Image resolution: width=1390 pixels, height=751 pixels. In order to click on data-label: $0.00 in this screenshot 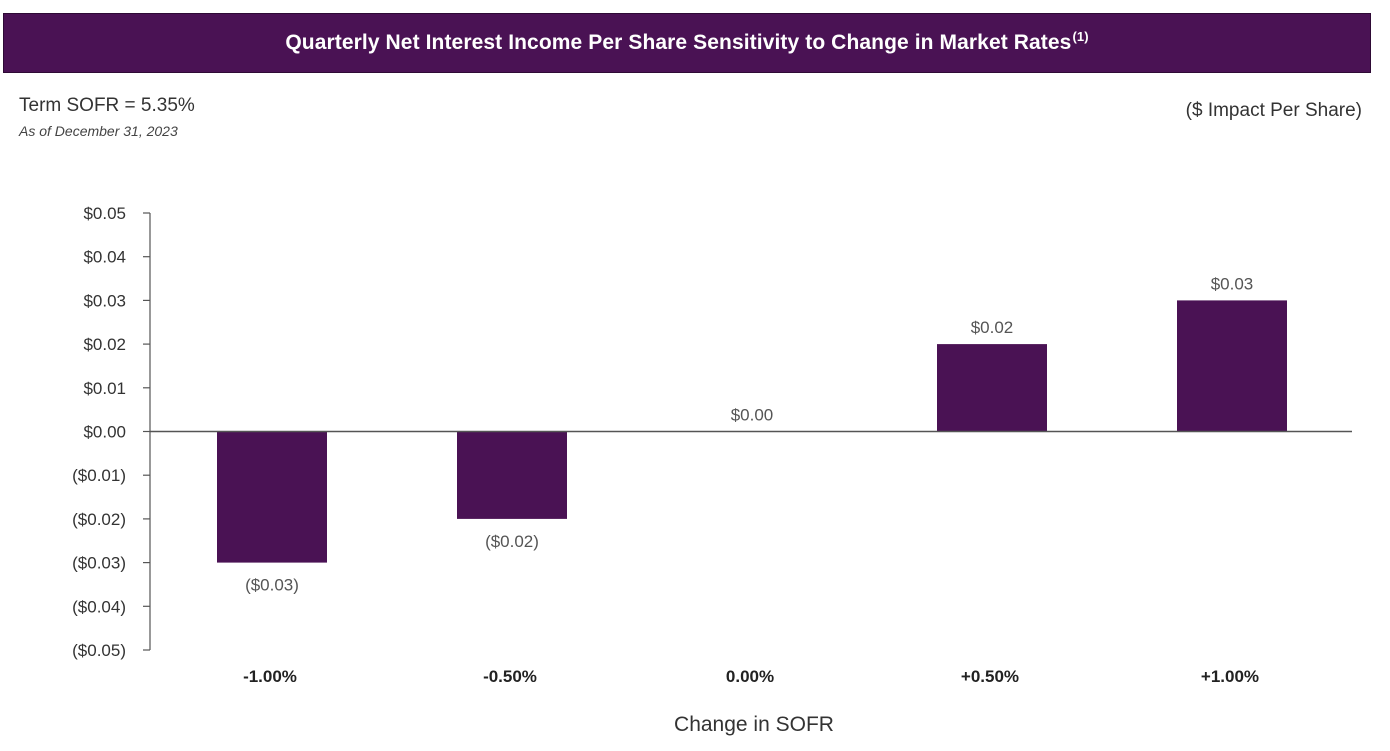, I will do `click(752, 415)`.